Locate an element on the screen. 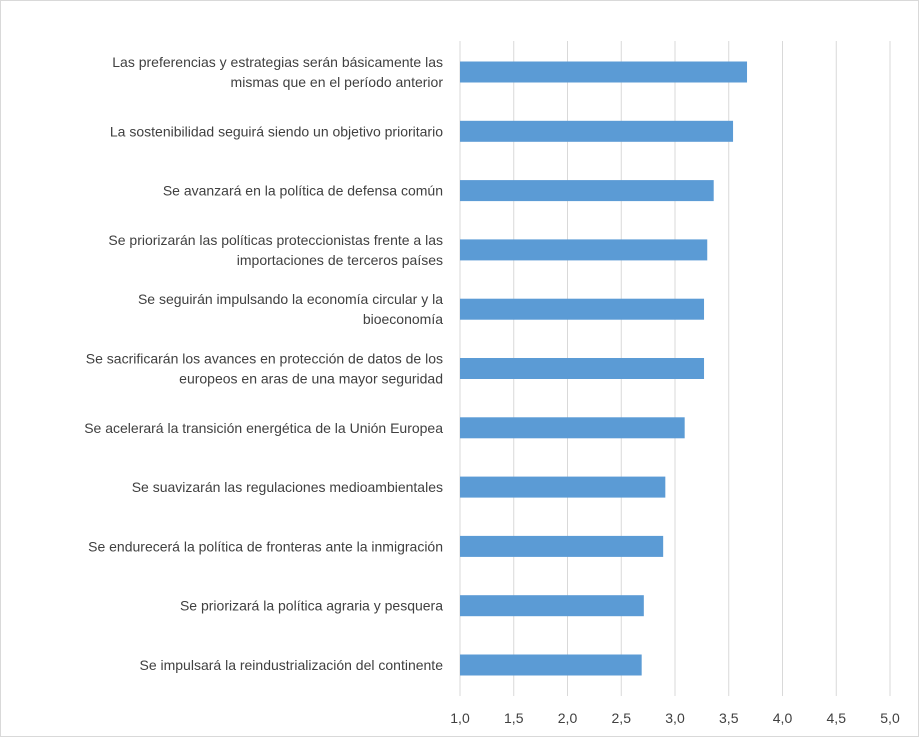 This screenshot has width=919, height=738. x-tick-label: 3,5 is located at coordinates (729, 718).